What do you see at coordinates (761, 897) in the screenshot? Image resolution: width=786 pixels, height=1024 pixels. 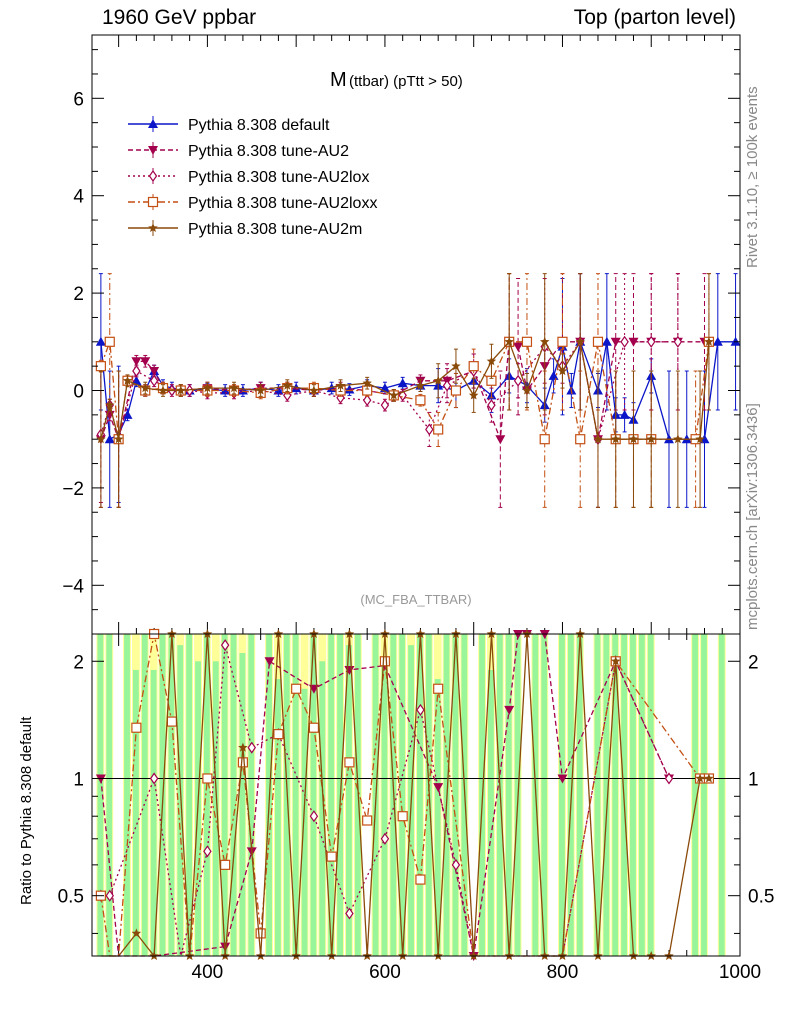 I see `ratio-y-tick-label-right: 0.5` at bounding box center [761, 897].